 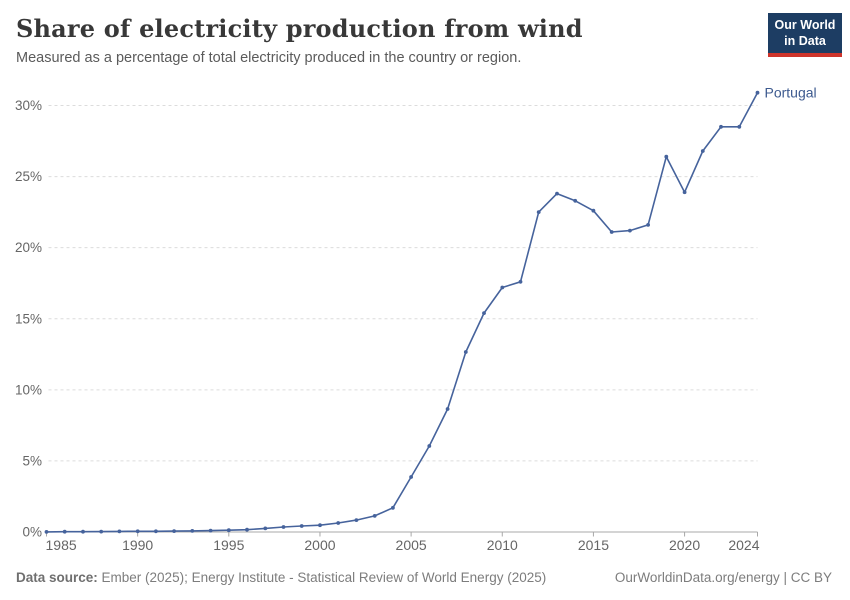 What do you see at coordinates (593, 545) in the screenshot?
I see `x-tick-label-2015: 2015` at bounding box center [593, 545].